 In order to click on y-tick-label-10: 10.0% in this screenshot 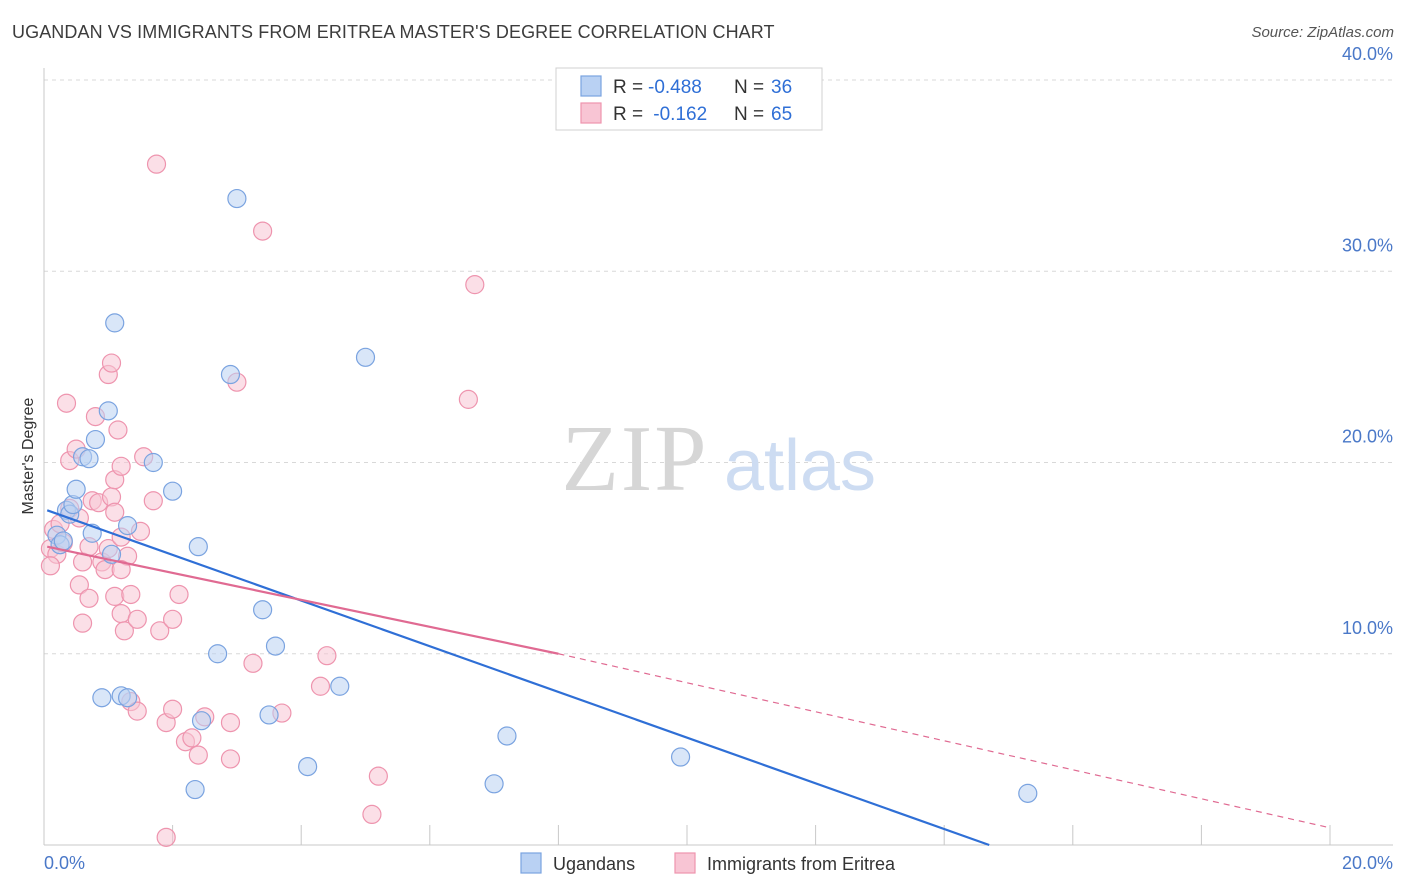, I will do `click(1367, 628)`.